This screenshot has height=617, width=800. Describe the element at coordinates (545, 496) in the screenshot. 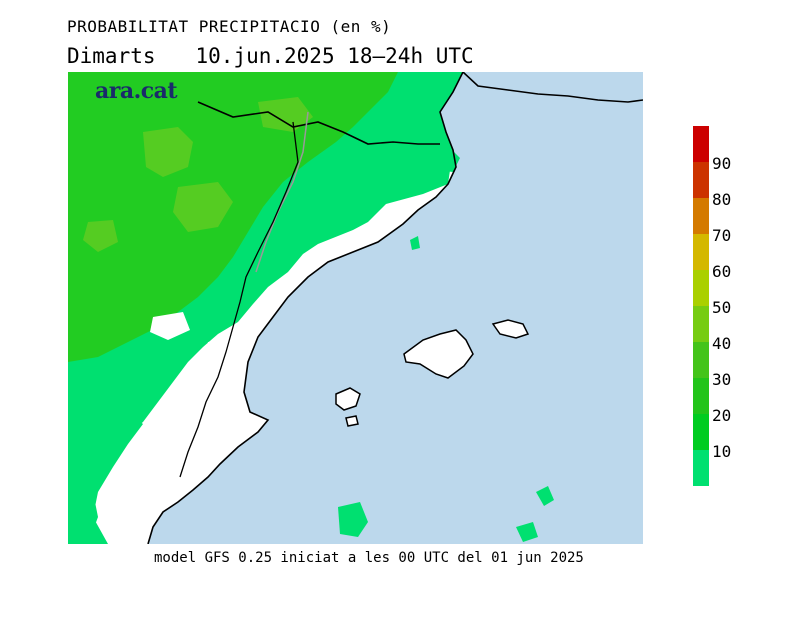

I see `precip-sea-patch-c` at that location.